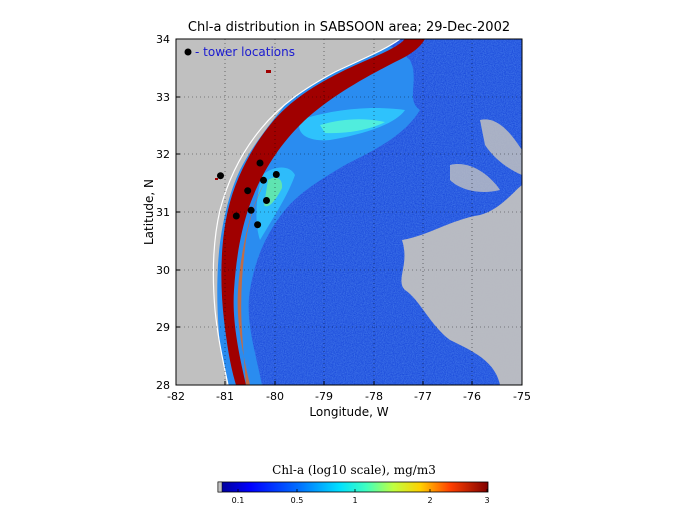 The width and height of the screenshot is (677, 518). Describe the element at coordinates (362, 490) in the screenshot. I see `colorbar-tick-marks` at that location.